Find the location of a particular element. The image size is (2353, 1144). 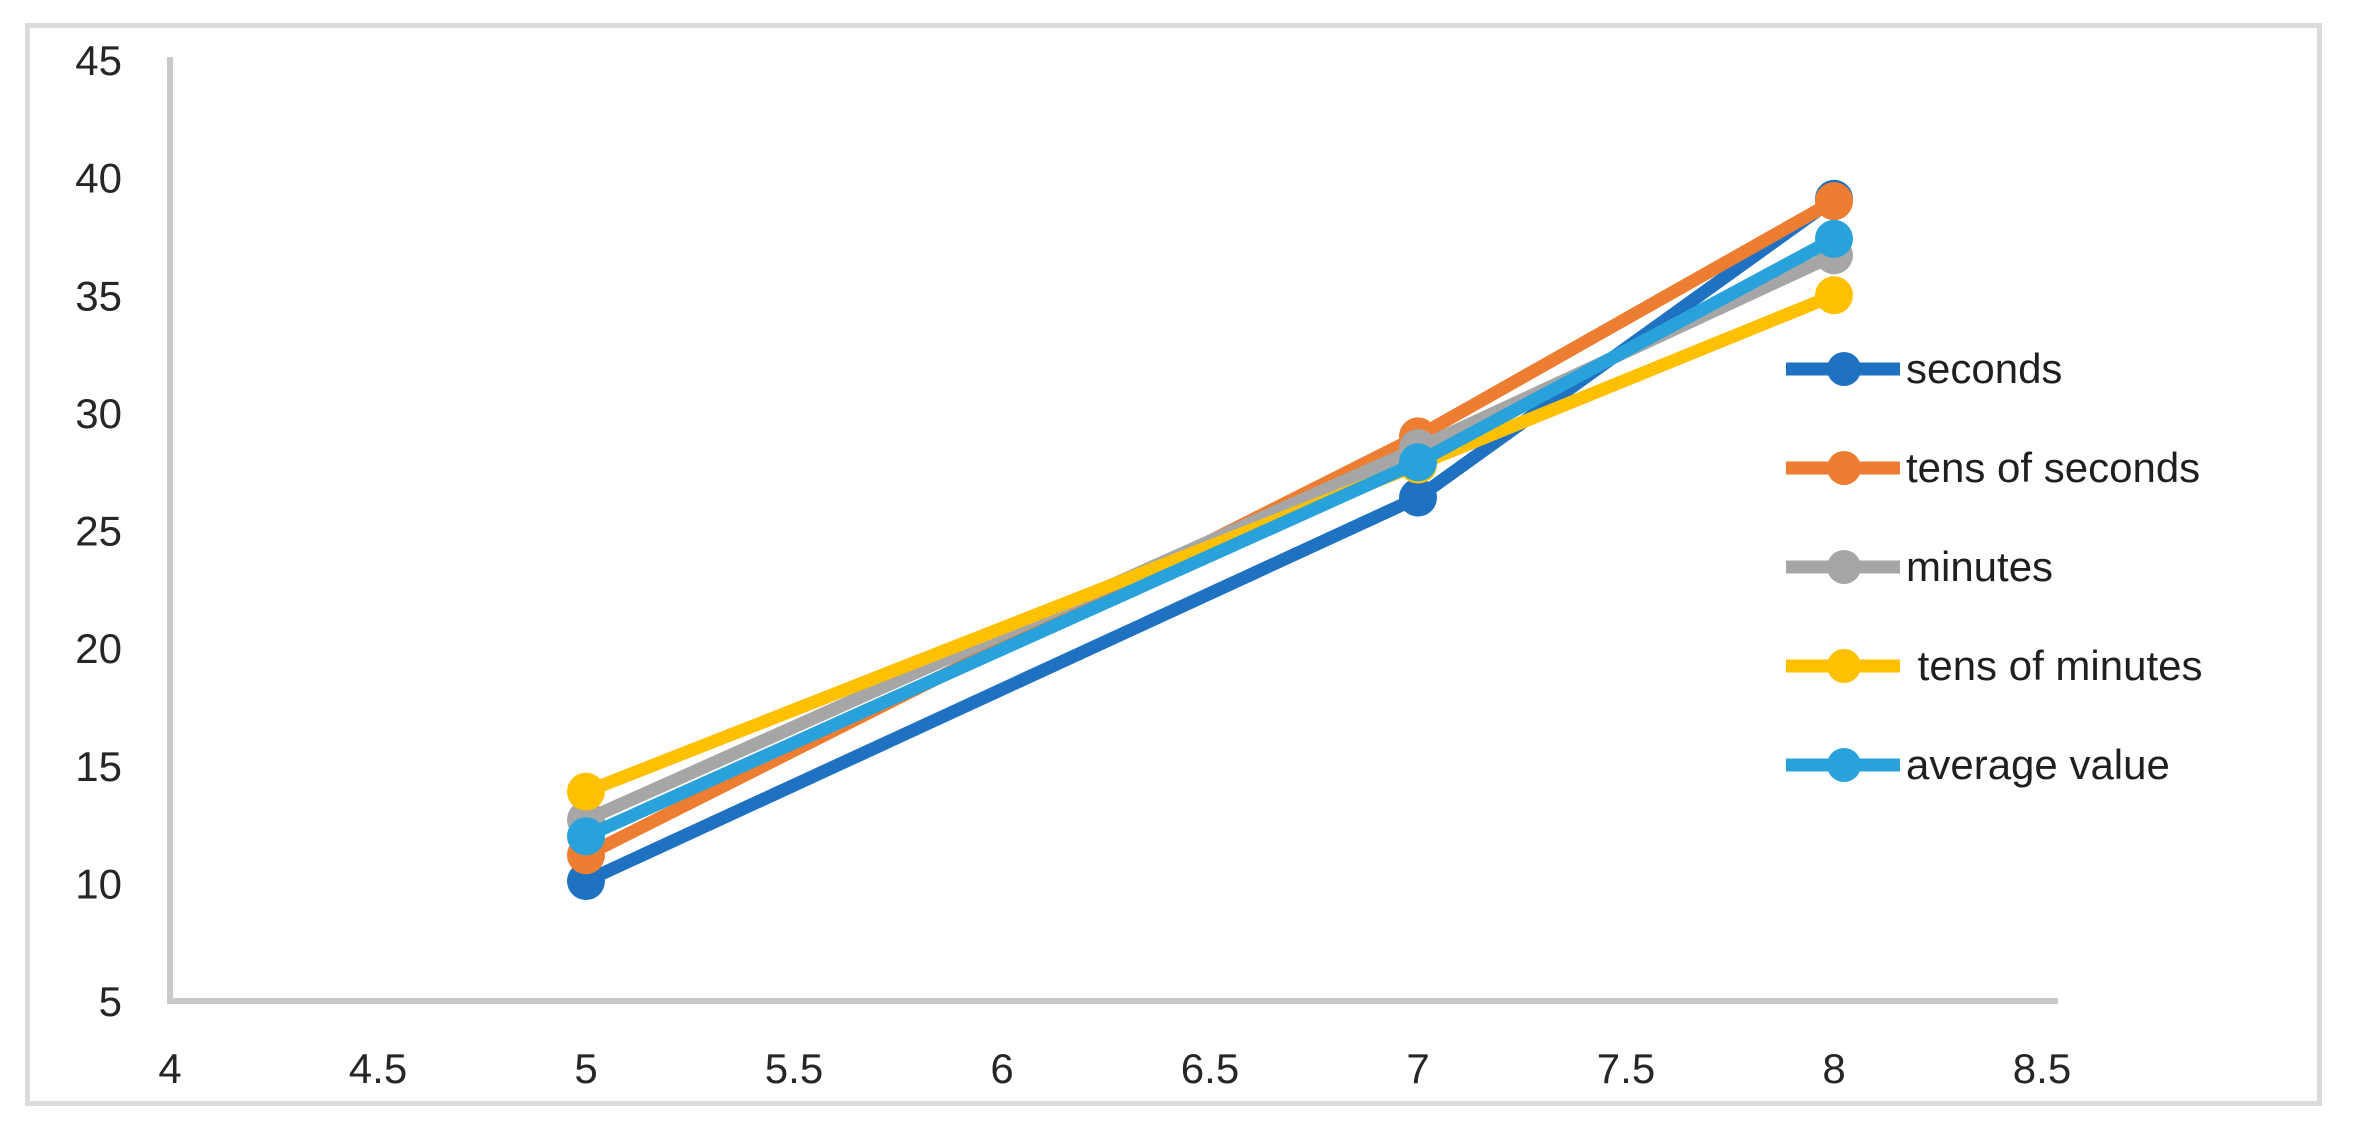

legend-item-seconds: seconds is located at coordinates (1994, 368).